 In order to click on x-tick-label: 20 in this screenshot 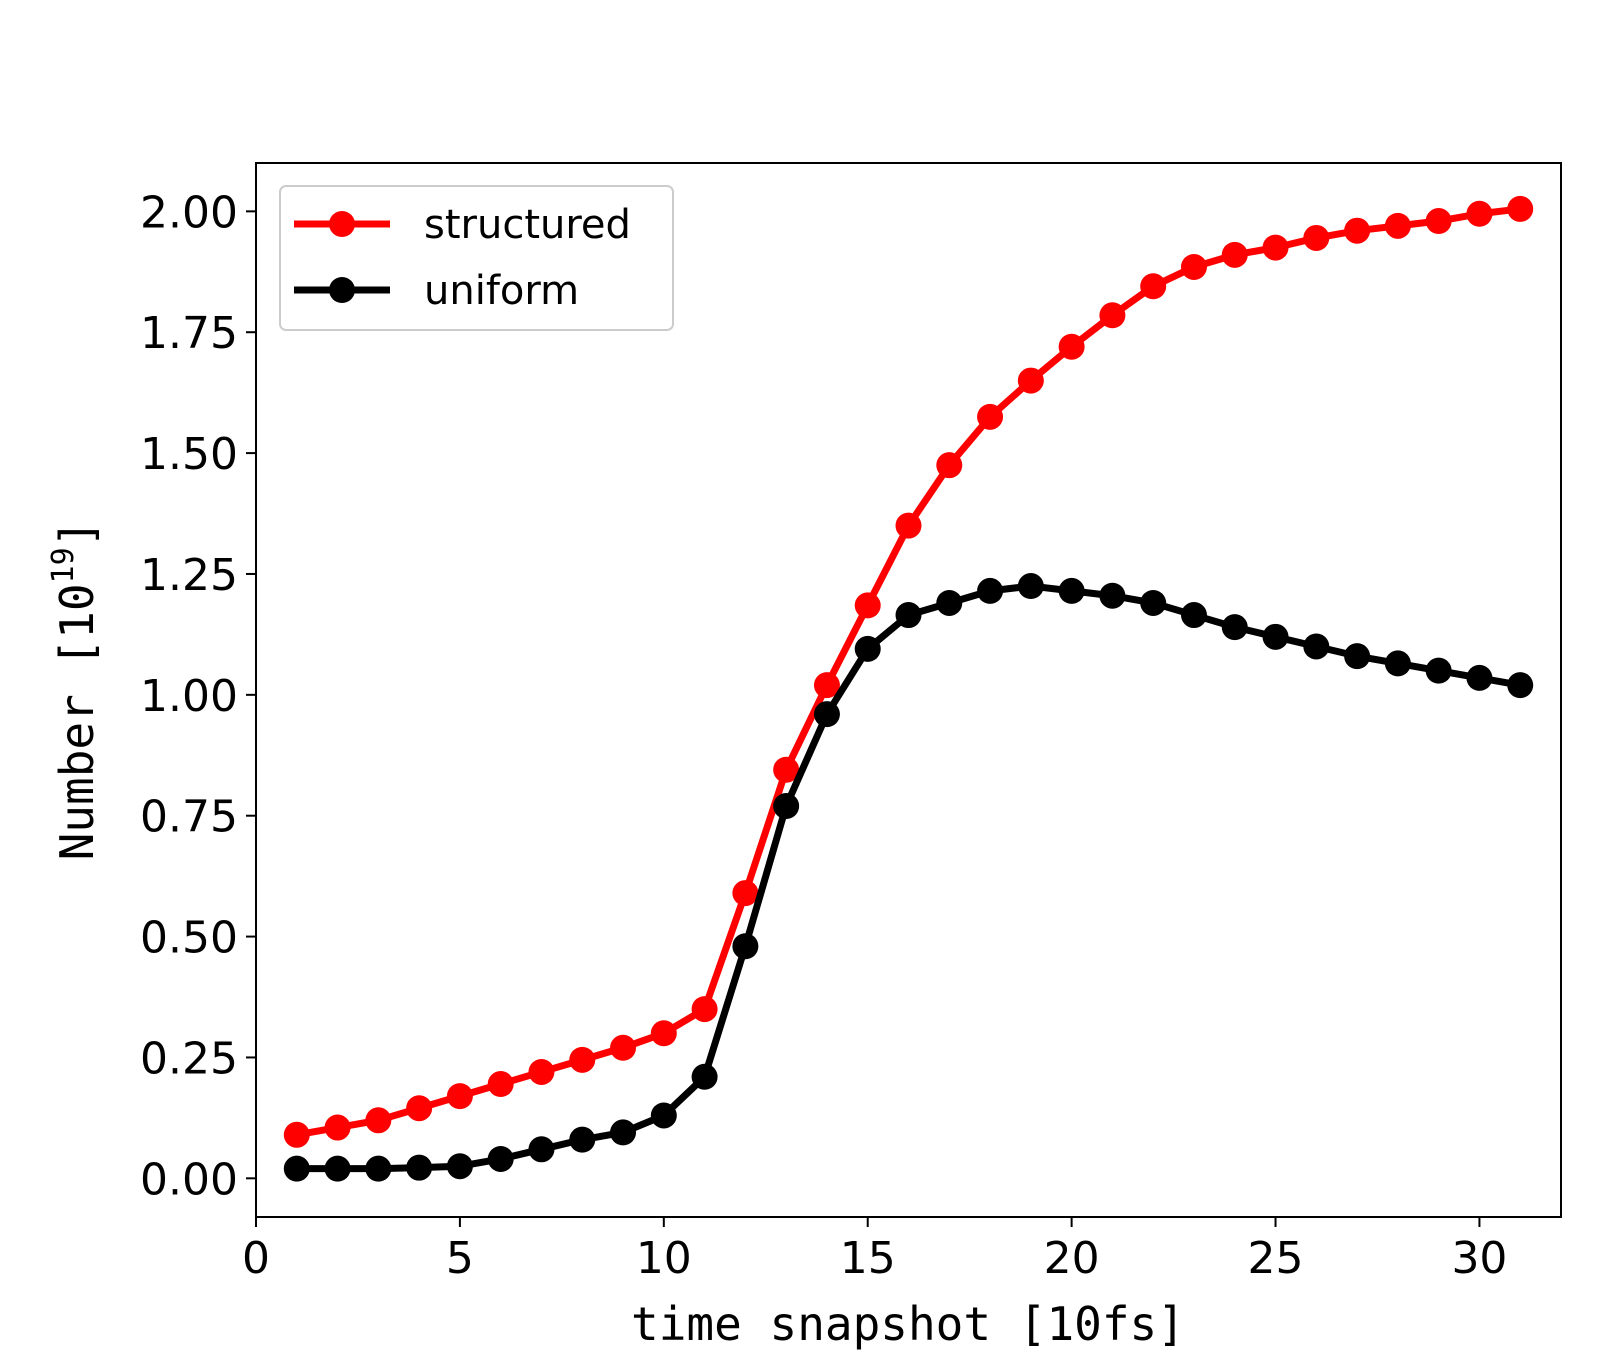, I will do `click(1072, 1258)`.